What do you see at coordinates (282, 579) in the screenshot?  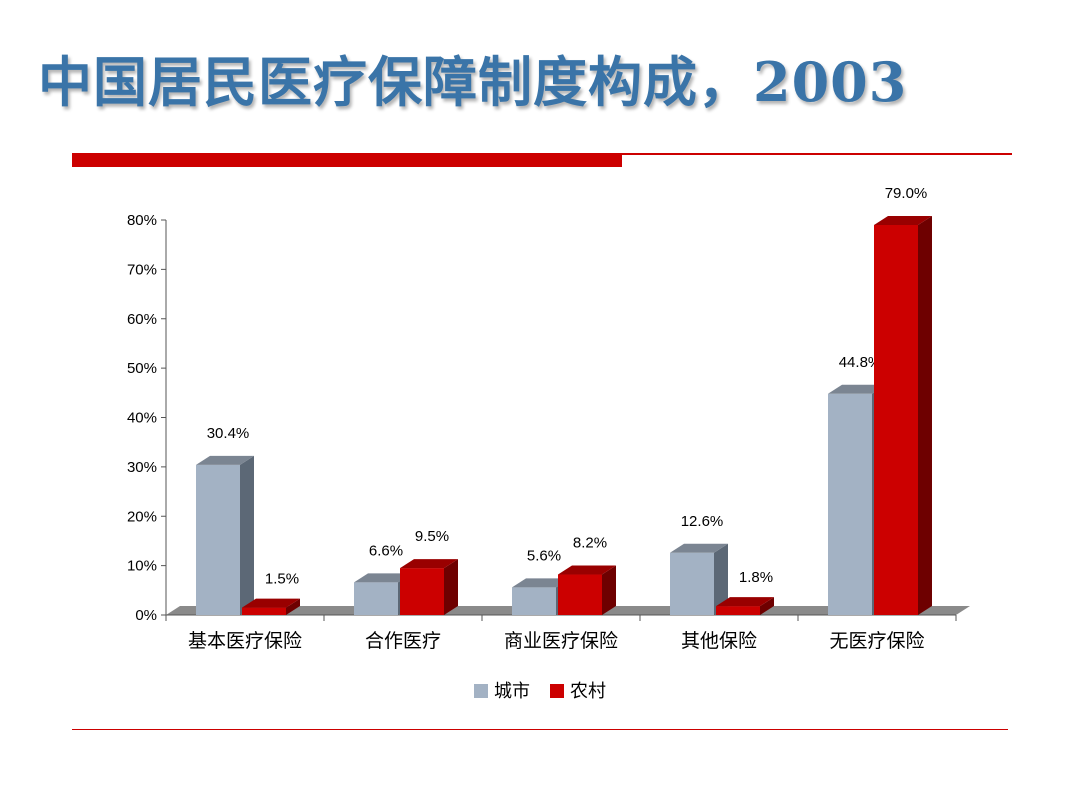 I see `data-label: 1.5%` at bounding box center [282, 579].